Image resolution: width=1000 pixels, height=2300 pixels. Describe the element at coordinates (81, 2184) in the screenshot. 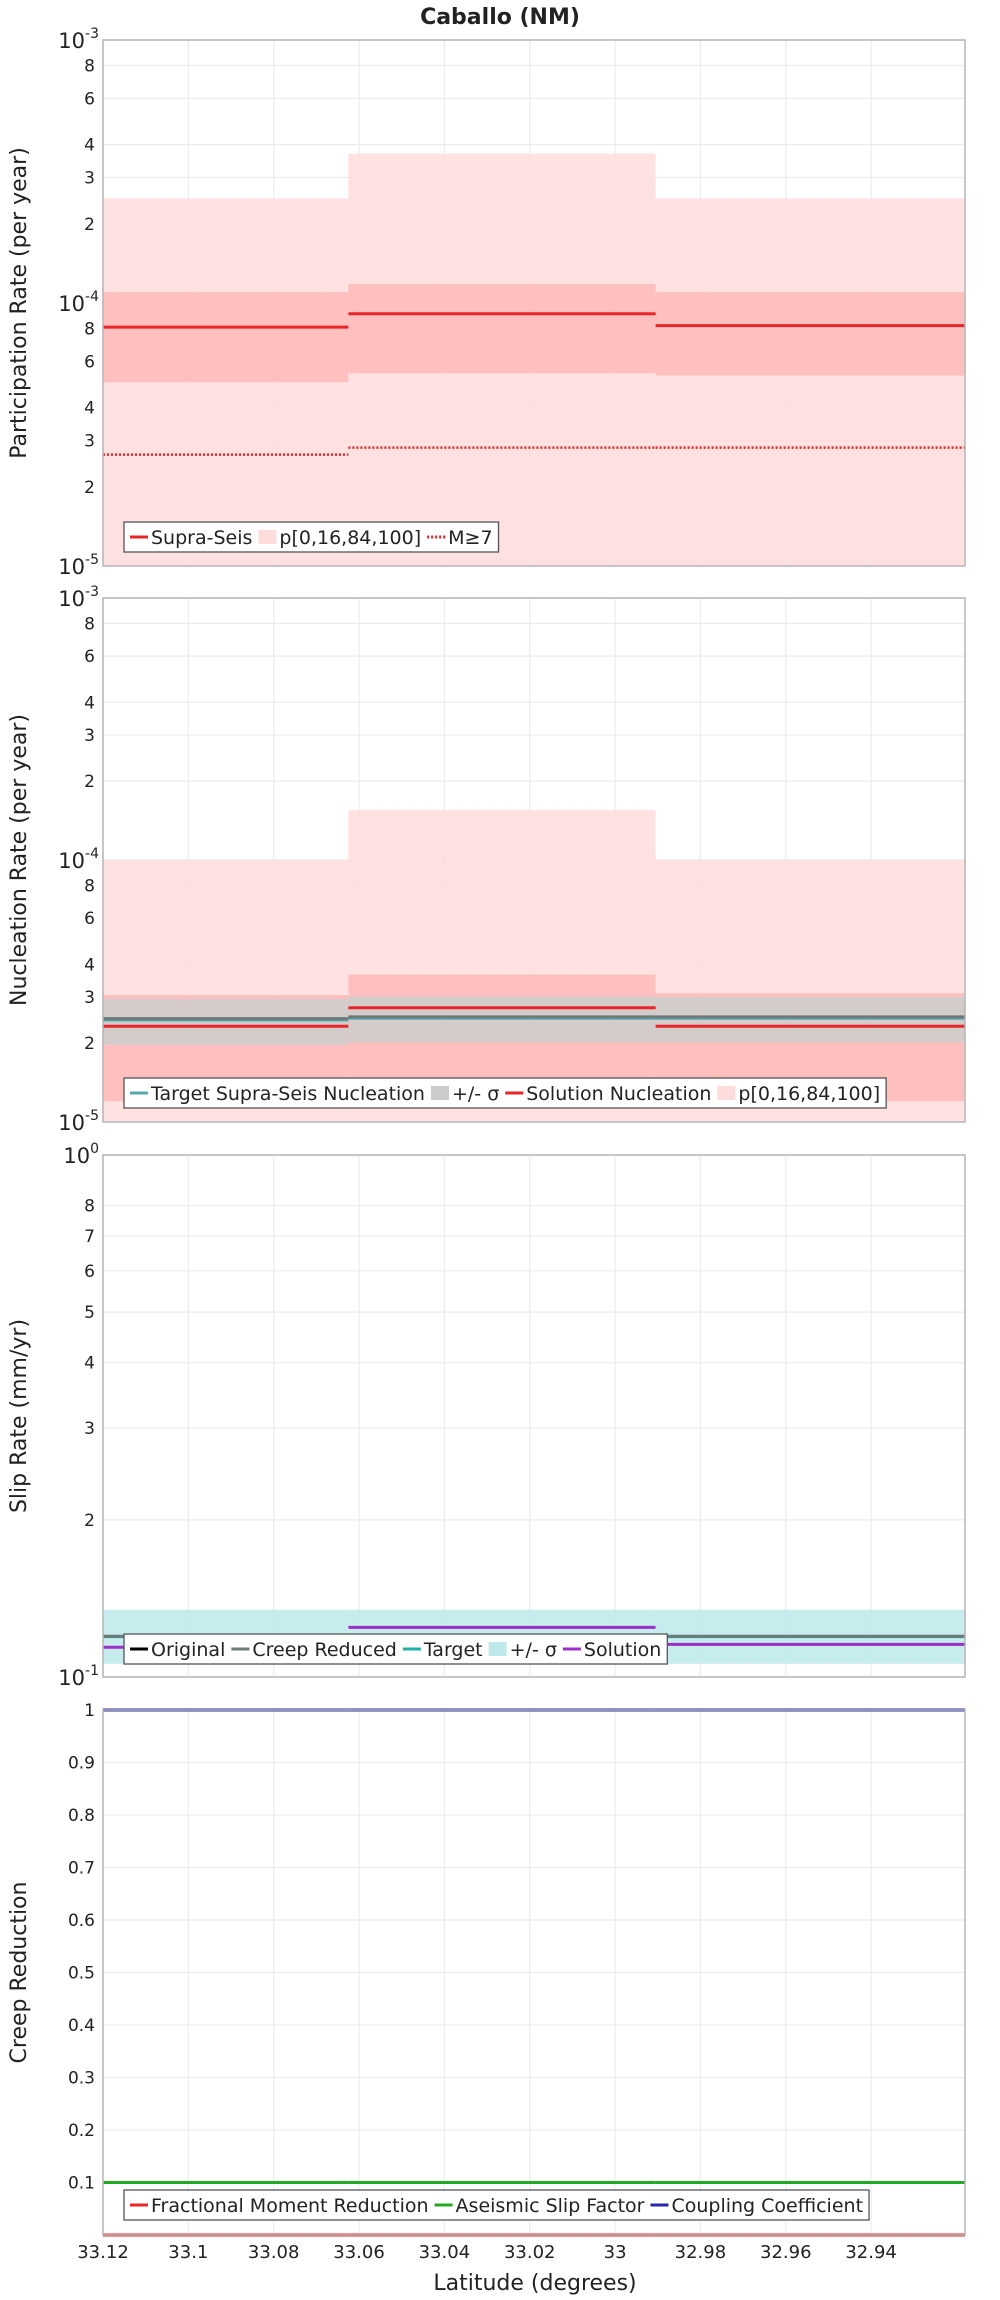

I see `y-tick-label: 0.1` at that location.